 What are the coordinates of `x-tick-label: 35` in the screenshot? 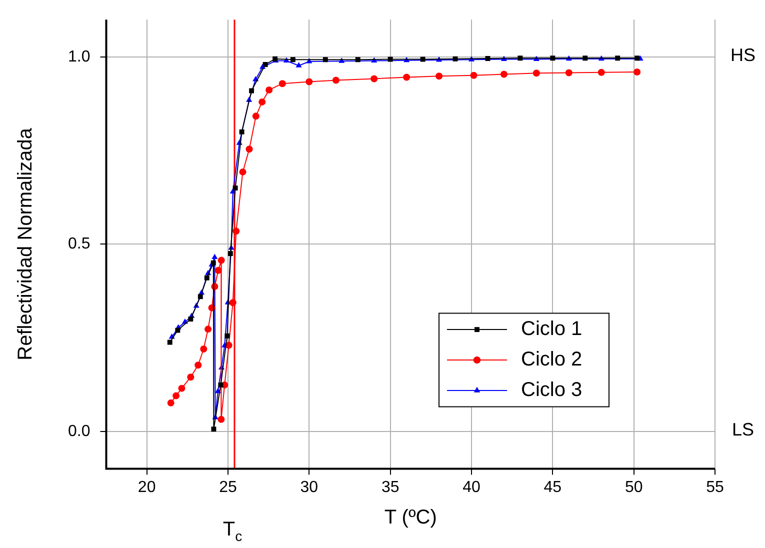 It's located at (390, 487).